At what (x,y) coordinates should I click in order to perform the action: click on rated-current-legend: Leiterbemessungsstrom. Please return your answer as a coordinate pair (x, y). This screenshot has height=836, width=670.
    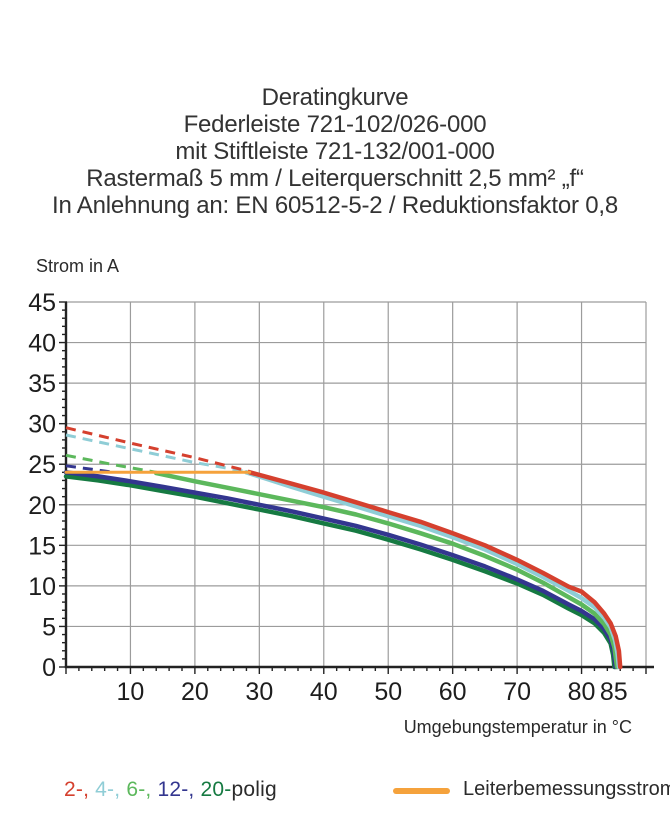
    Looking at the image, I should click on (531, 789).